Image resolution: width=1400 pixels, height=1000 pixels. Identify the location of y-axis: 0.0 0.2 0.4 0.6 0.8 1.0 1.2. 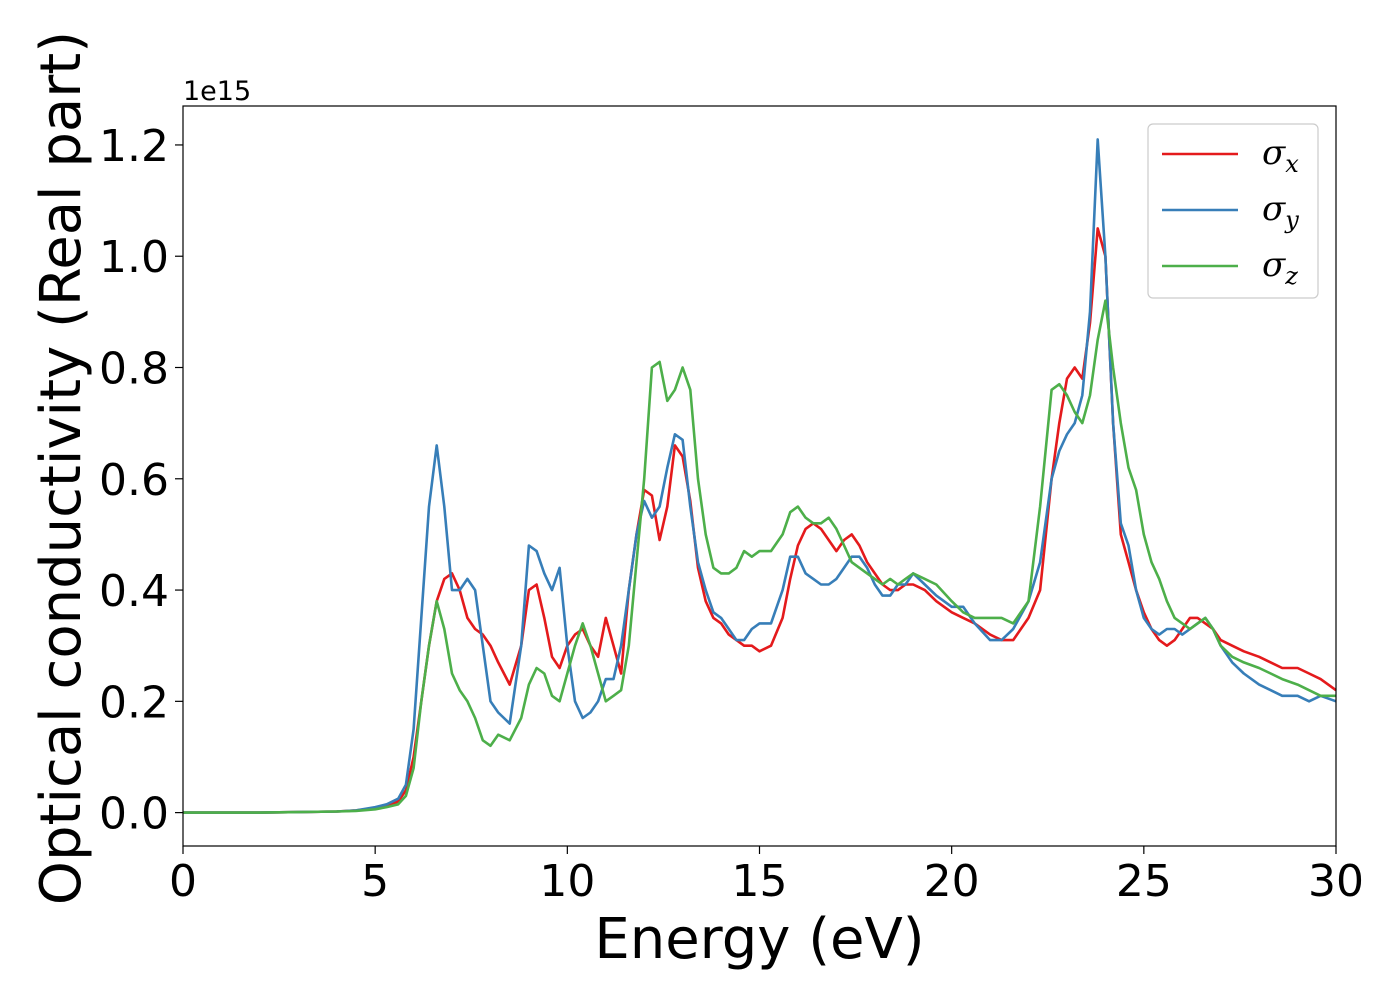
(141, 480).